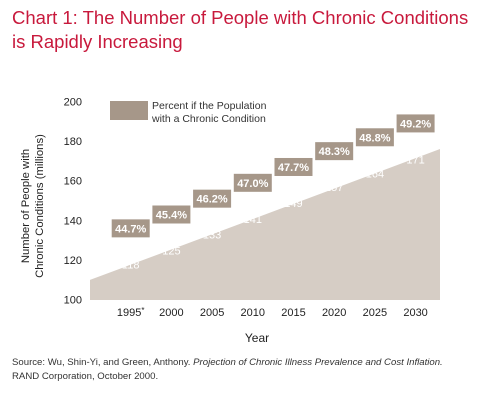 The width and height of the screenshot is (480, 406). What do you see at coordinates (208, 119) in the screenshot?
I see `legend-label-line-2: with a Chronic Condition` at bounding box center [208, 119].